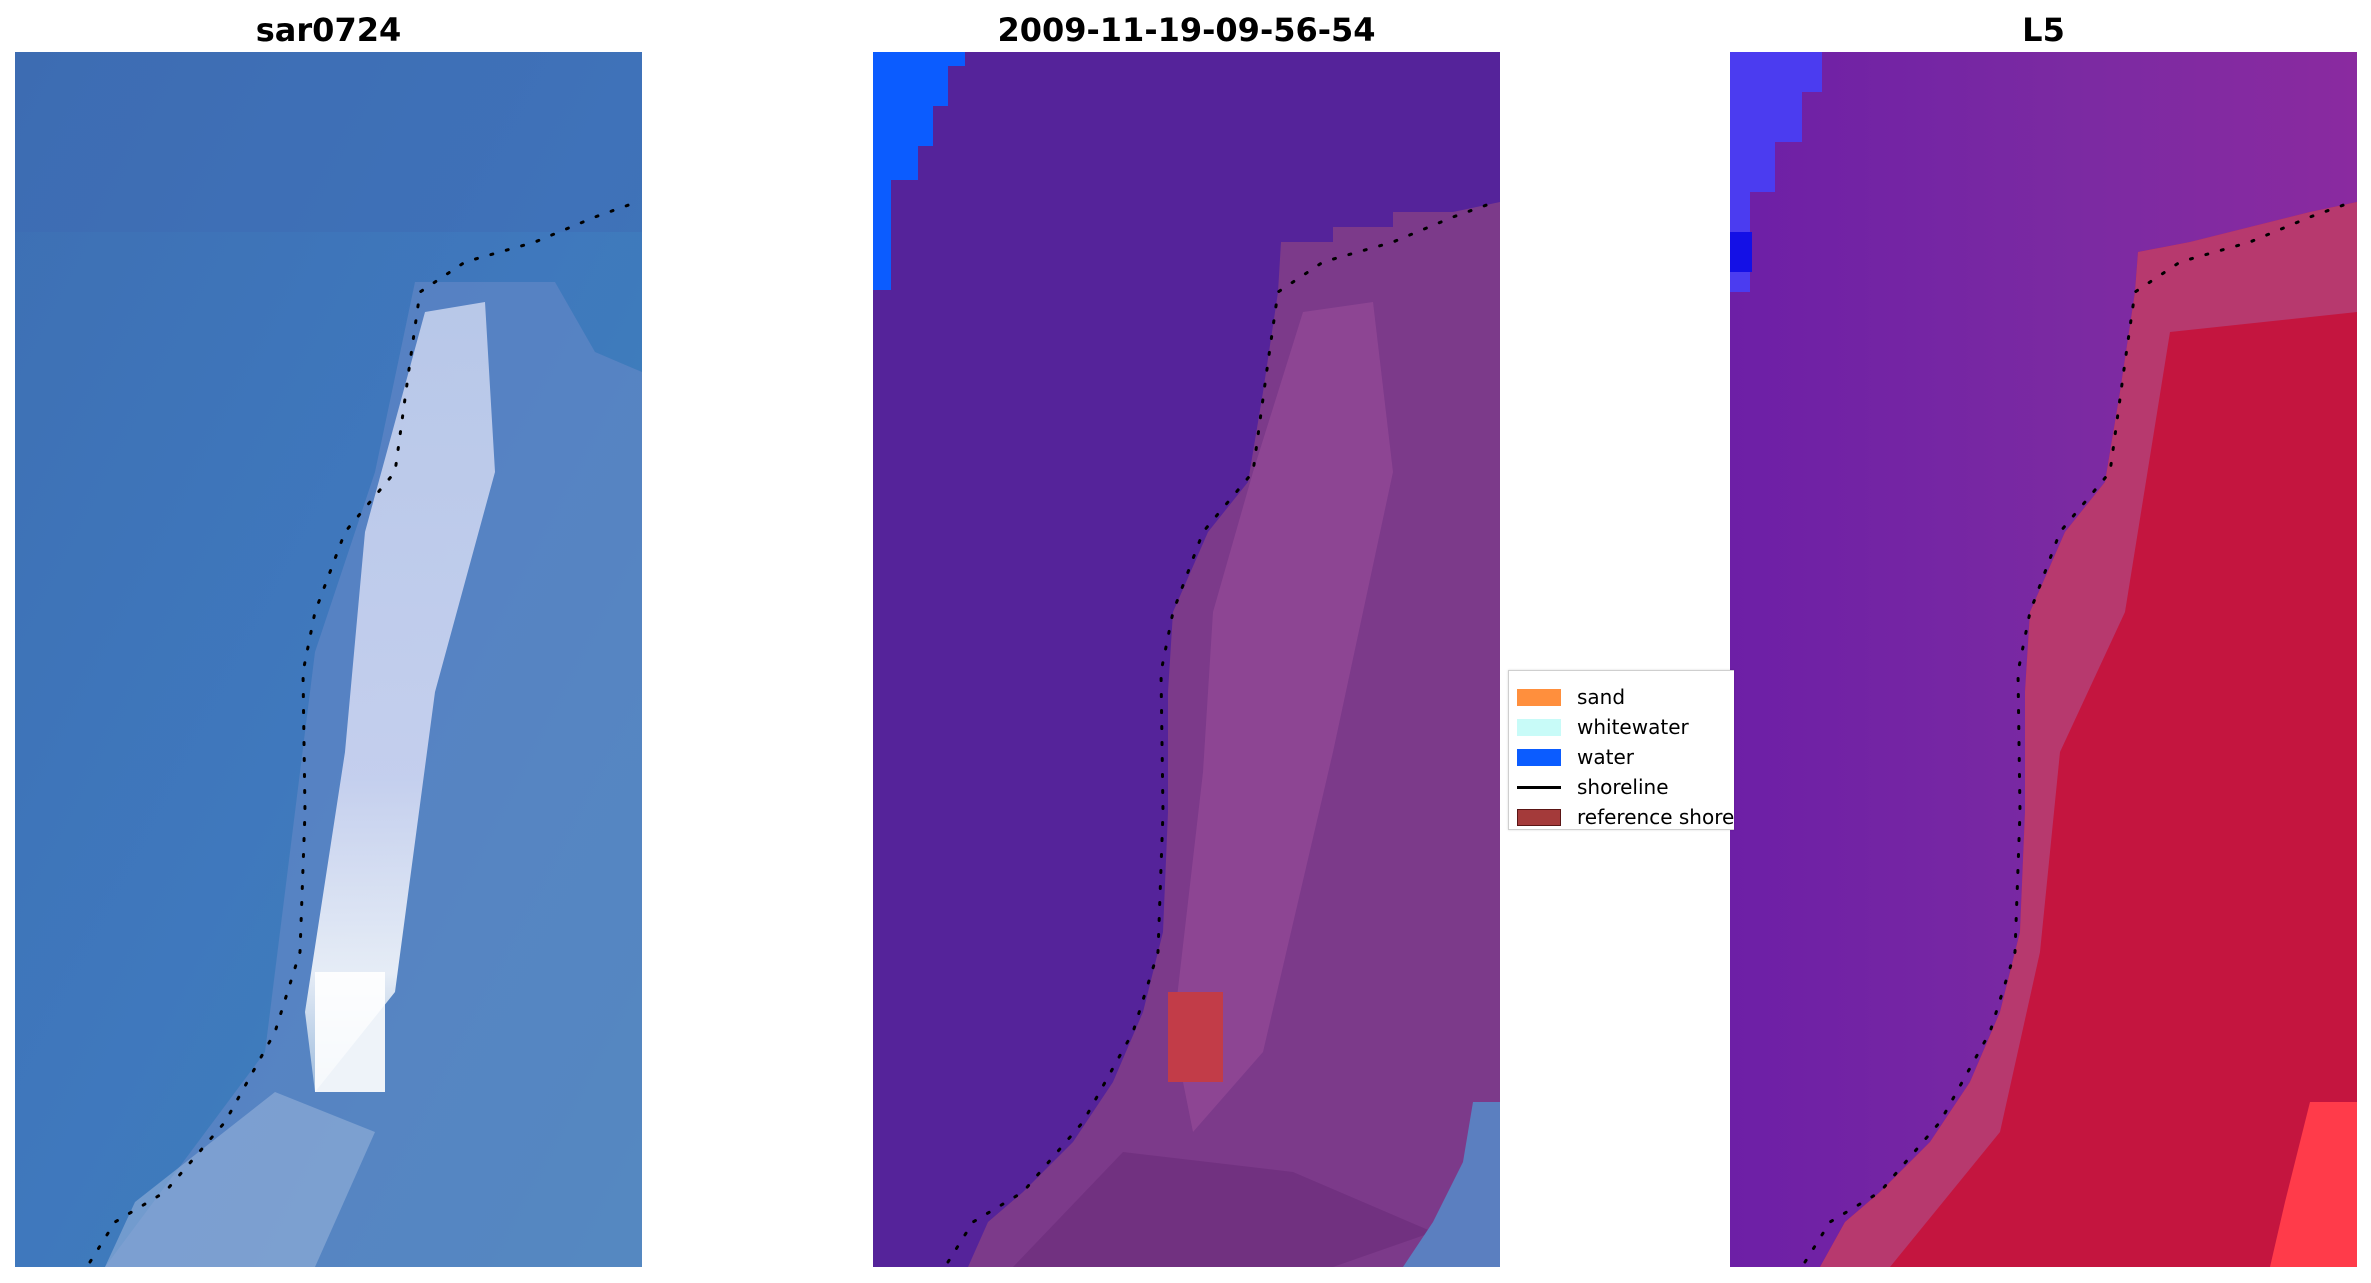 This screenshot has height=1283, width=2371. I want to click on legend-item-water: water, so click(1575, 757).